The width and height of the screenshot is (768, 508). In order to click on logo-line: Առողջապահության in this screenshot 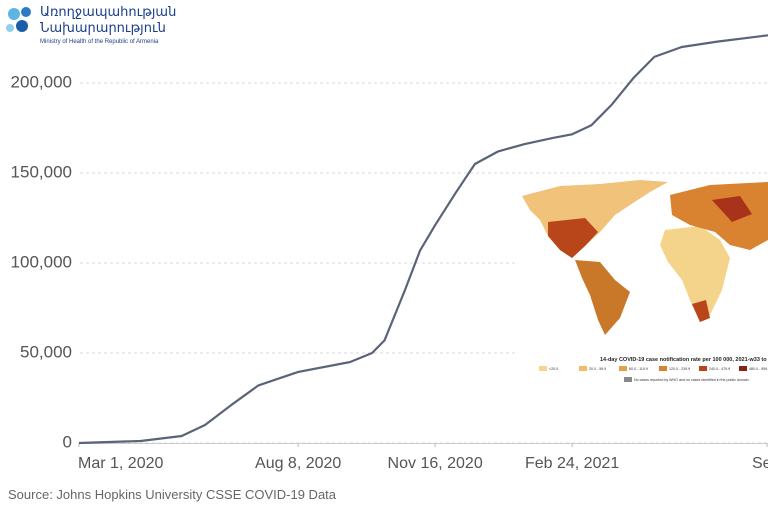, I will do `click(108, 11)`.